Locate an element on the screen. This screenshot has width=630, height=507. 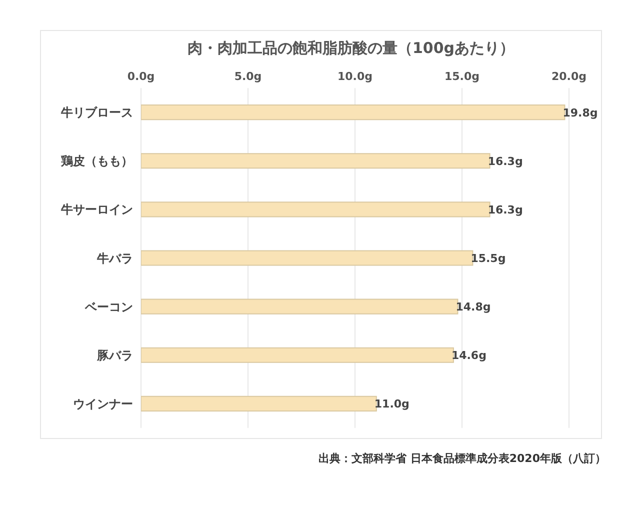
y-tick-label: 牛サーロイン is located at coordinates (96, 209).